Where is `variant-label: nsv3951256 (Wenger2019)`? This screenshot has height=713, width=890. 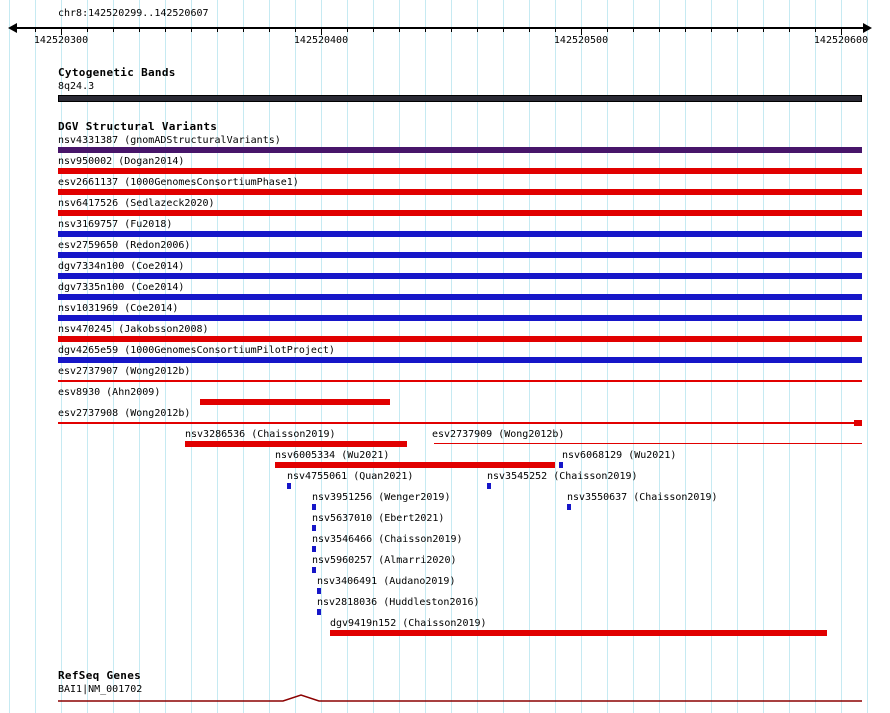 variant-label: nsv3951256 (Wenger2019) is located at coordinates (381, 497).